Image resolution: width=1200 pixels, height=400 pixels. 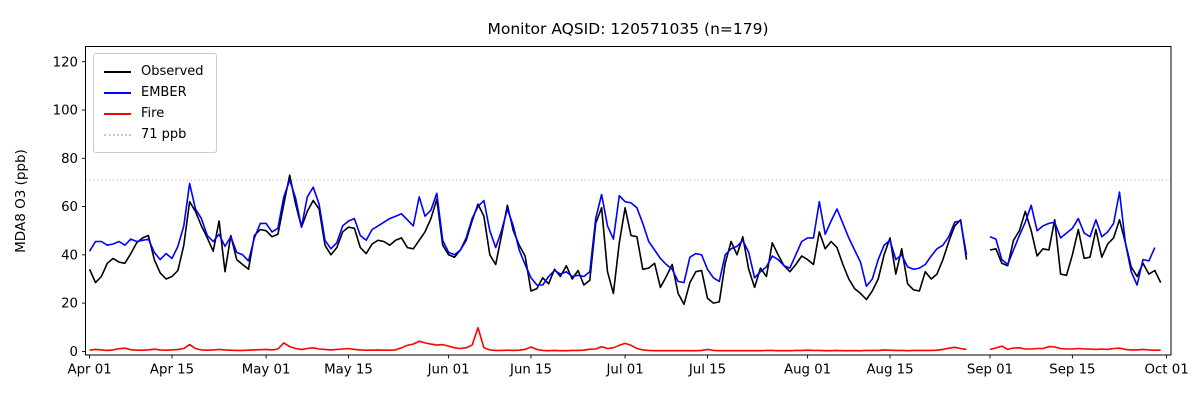 I want to click on fire-line-swatch-icon, so click(x=117, y=113).